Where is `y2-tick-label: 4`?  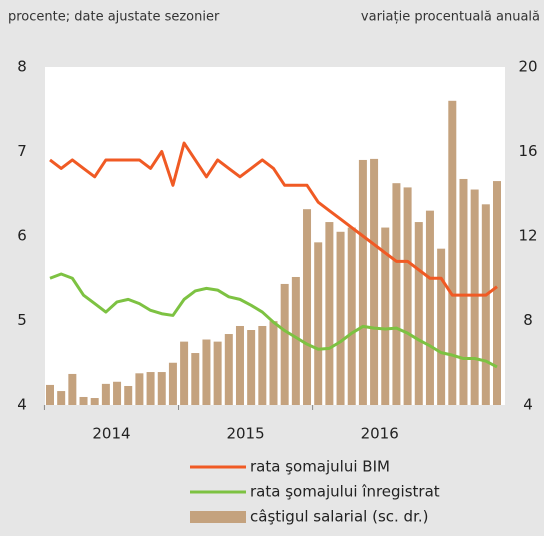
y2-tick-label: 4 is located at coordinates (528, 405).